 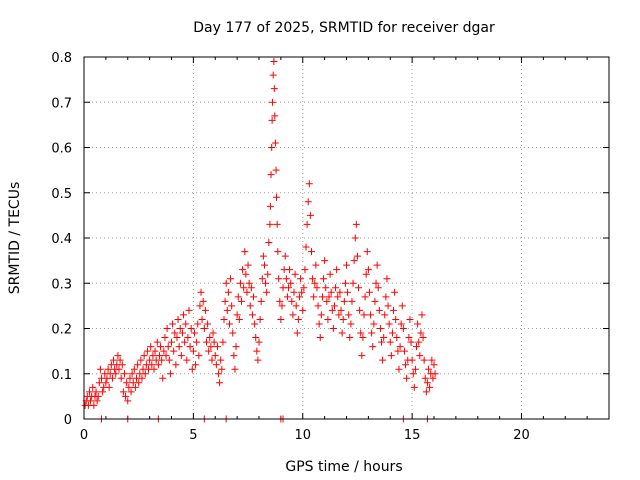 What do you see at coordinates (15, 238) in the screenshot?
I see `y-axis-label: SRMTID / TECUs` at bounding box center [15, 238].